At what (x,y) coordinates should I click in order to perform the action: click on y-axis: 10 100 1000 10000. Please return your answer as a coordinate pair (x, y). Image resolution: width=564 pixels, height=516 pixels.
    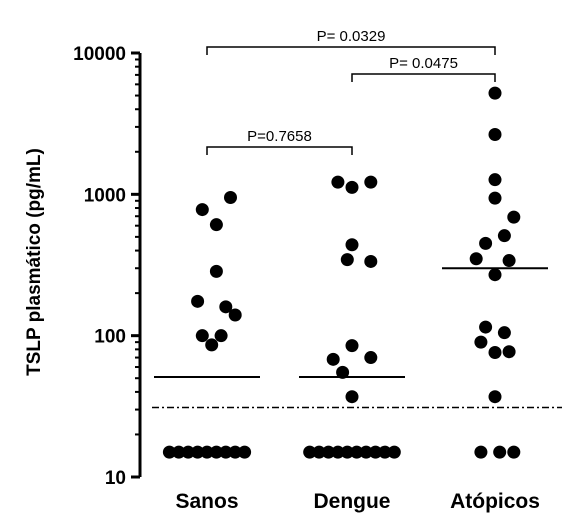
    Looking at the image, I should click on (107, 266).